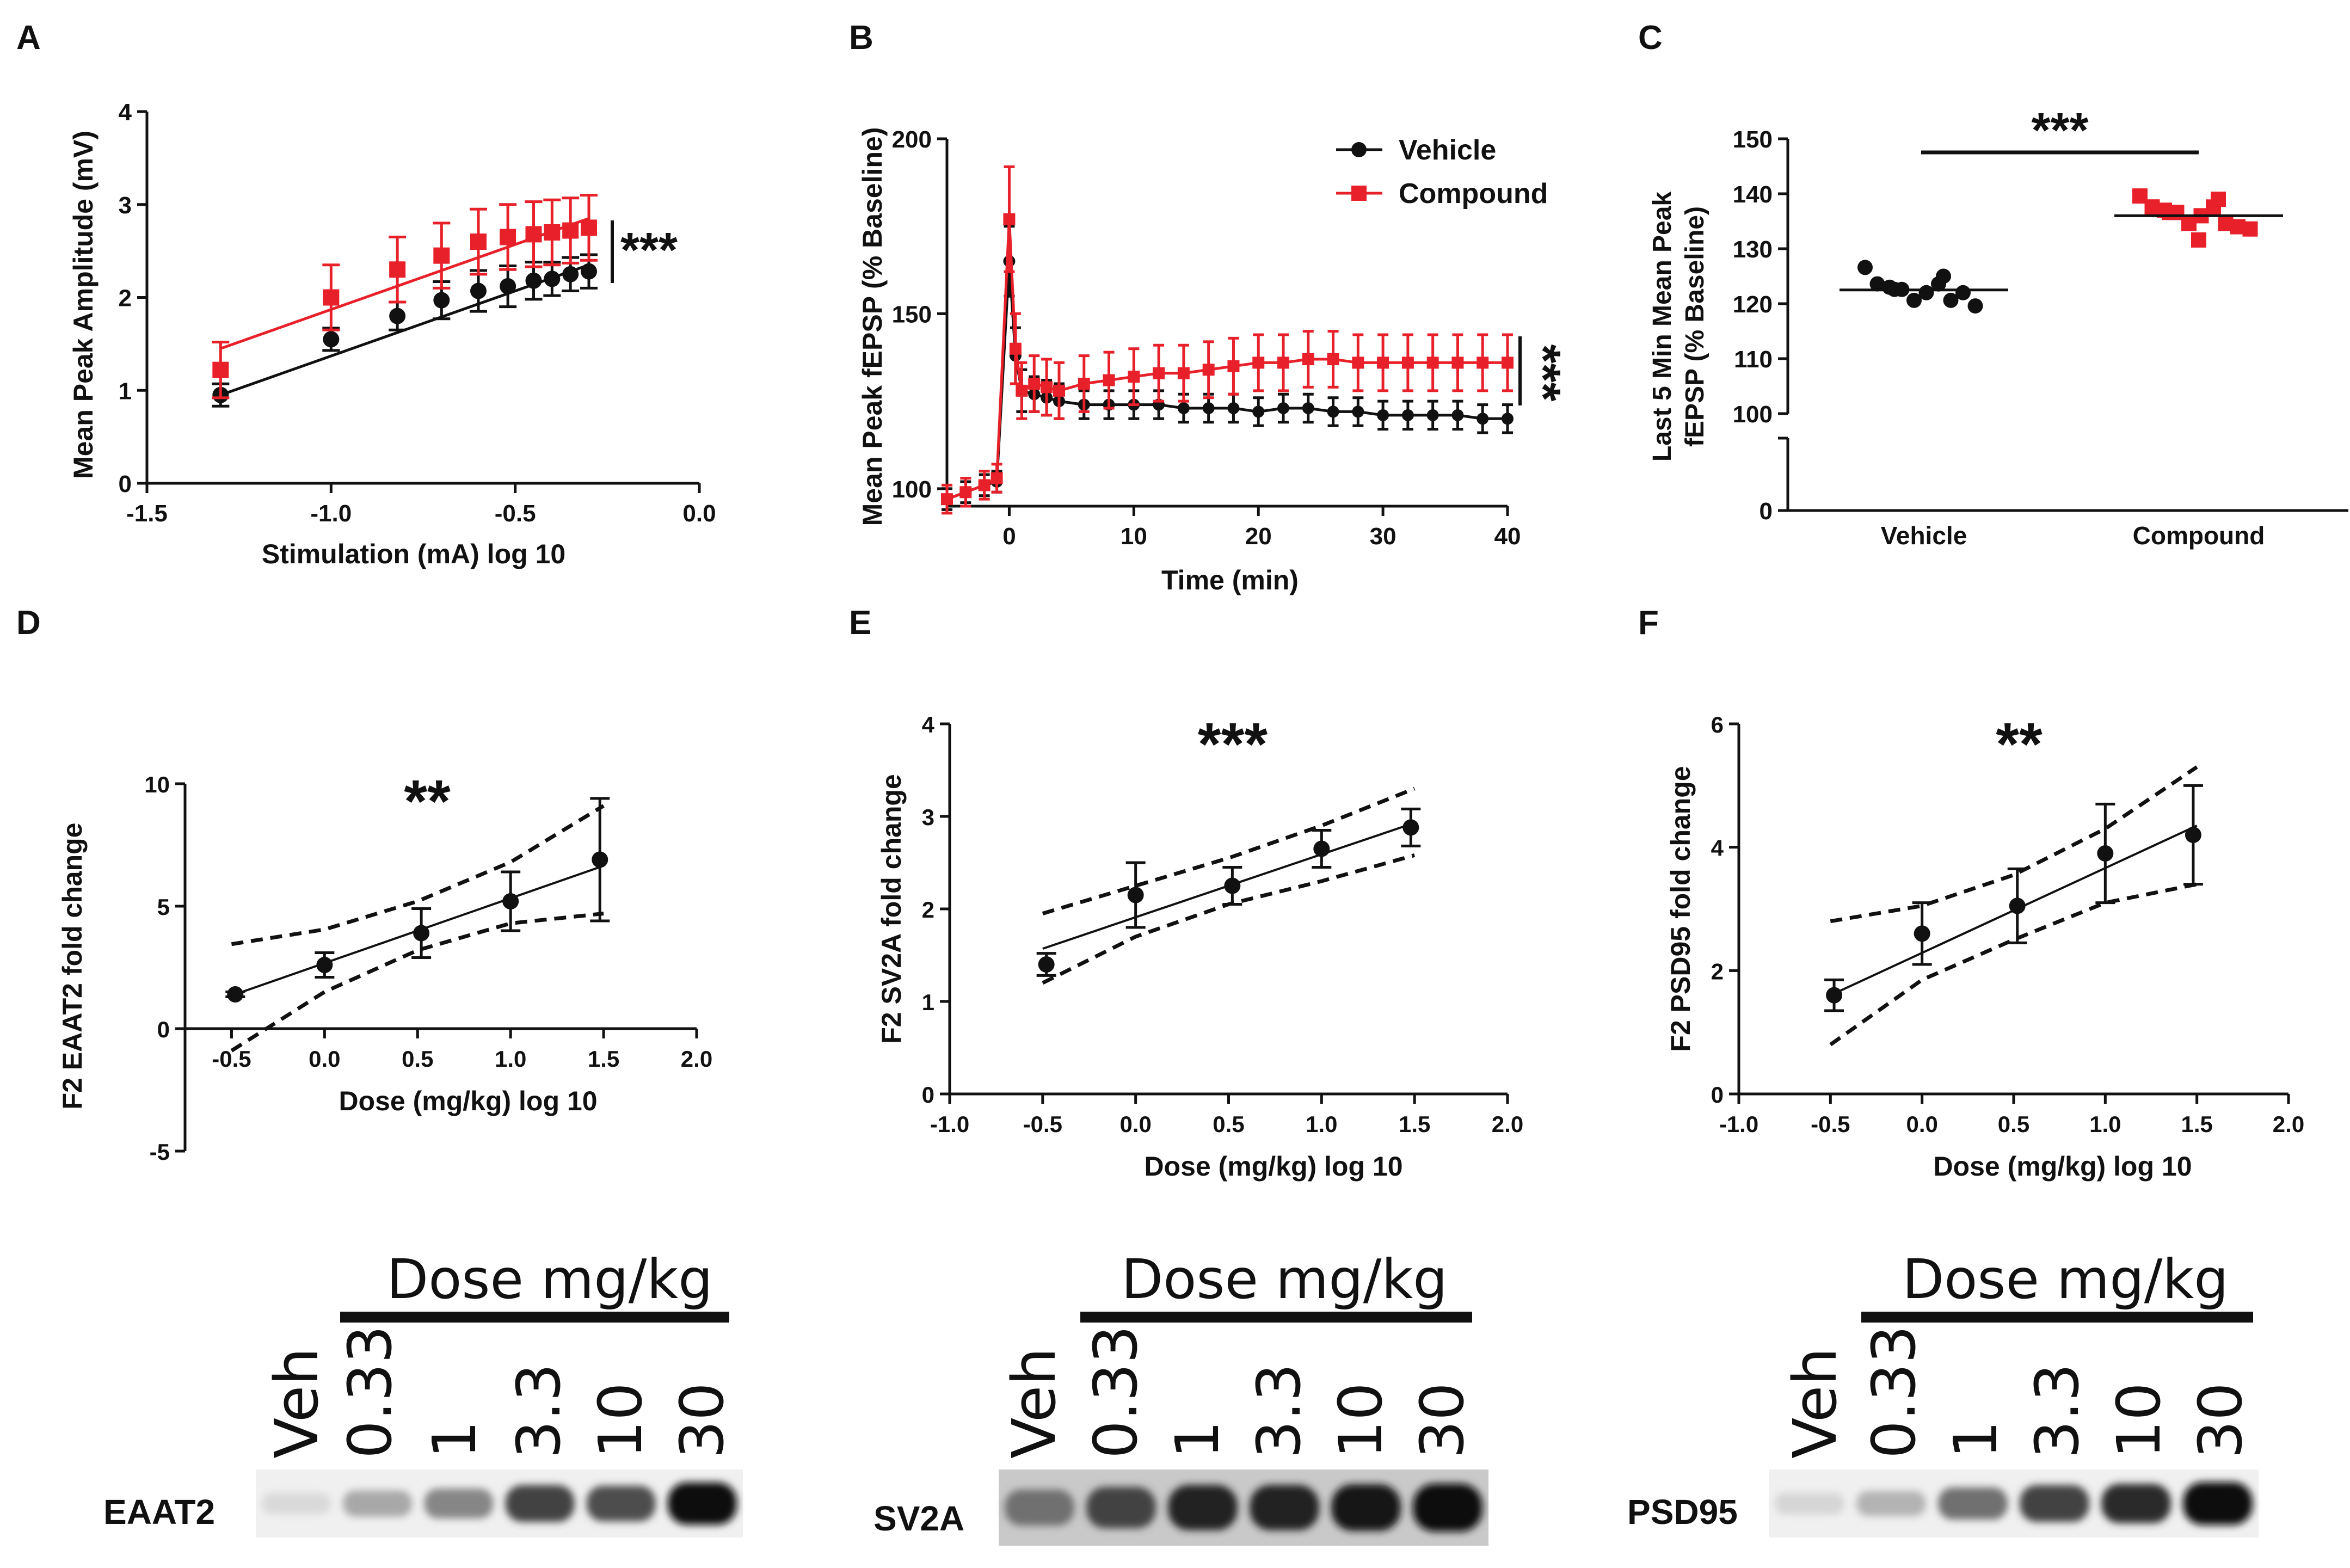 The width and height of the screenshot is (2350, 1568). Describe the element at coordinates (1753, 249) in the screenshot. I see `y-tick-label: 130` at that location.